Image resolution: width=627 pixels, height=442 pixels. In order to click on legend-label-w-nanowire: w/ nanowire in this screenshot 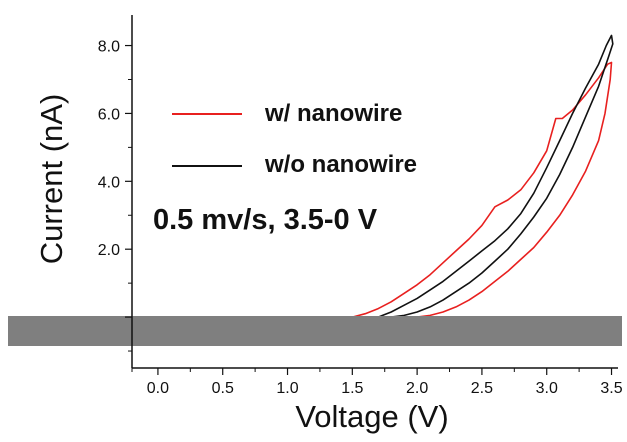, I will do `click(333, 113)`.